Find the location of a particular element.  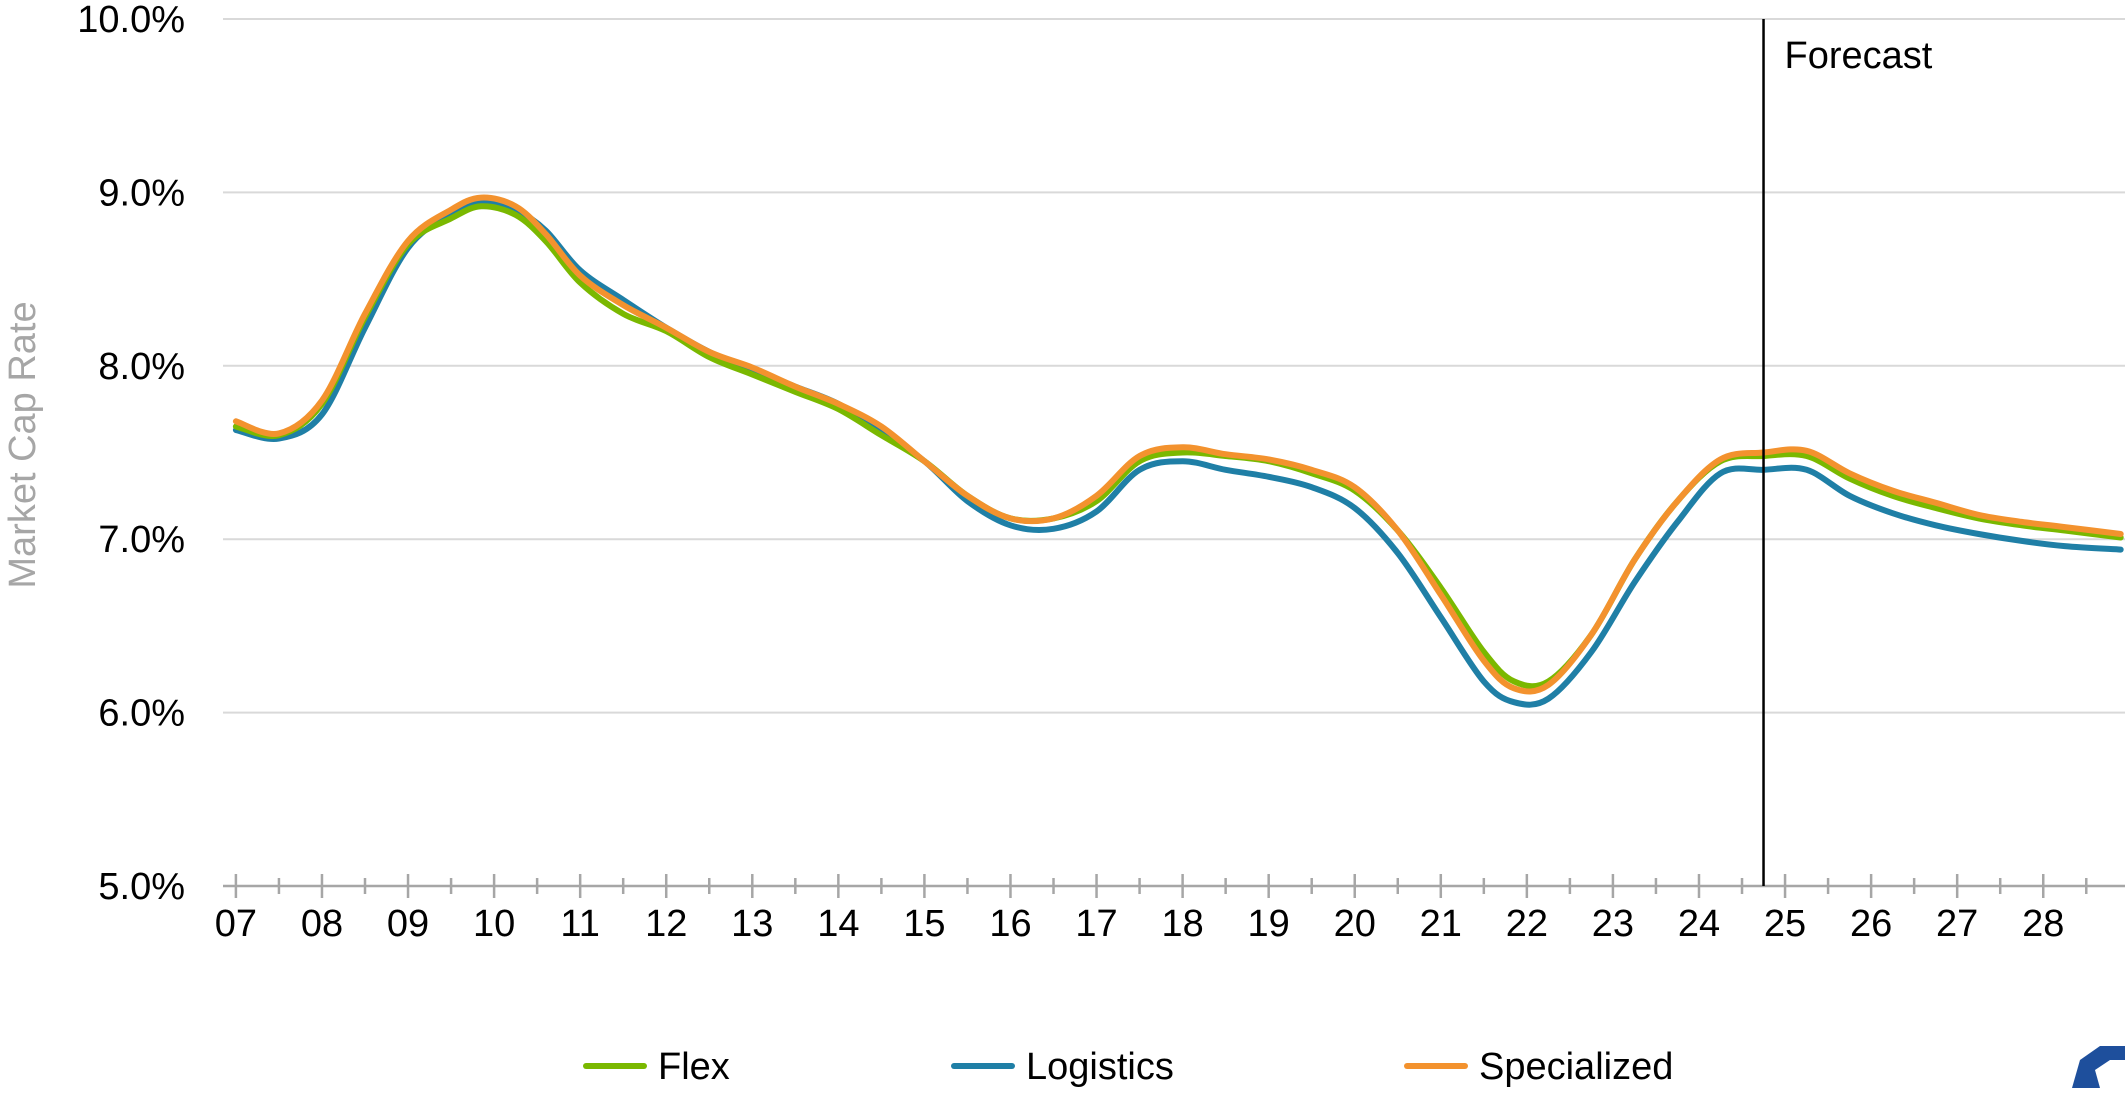

x-tick-label: 19 is located at coordinates (1269, 924).